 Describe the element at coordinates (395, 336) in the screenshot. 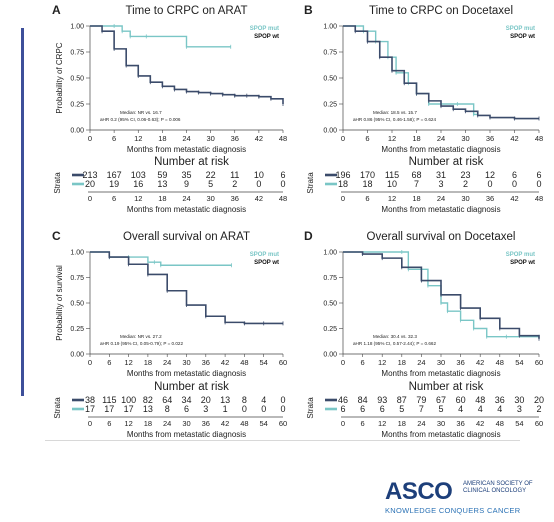

I see `annotation-median: Median: 30.4 vs. 32.3` at that location.